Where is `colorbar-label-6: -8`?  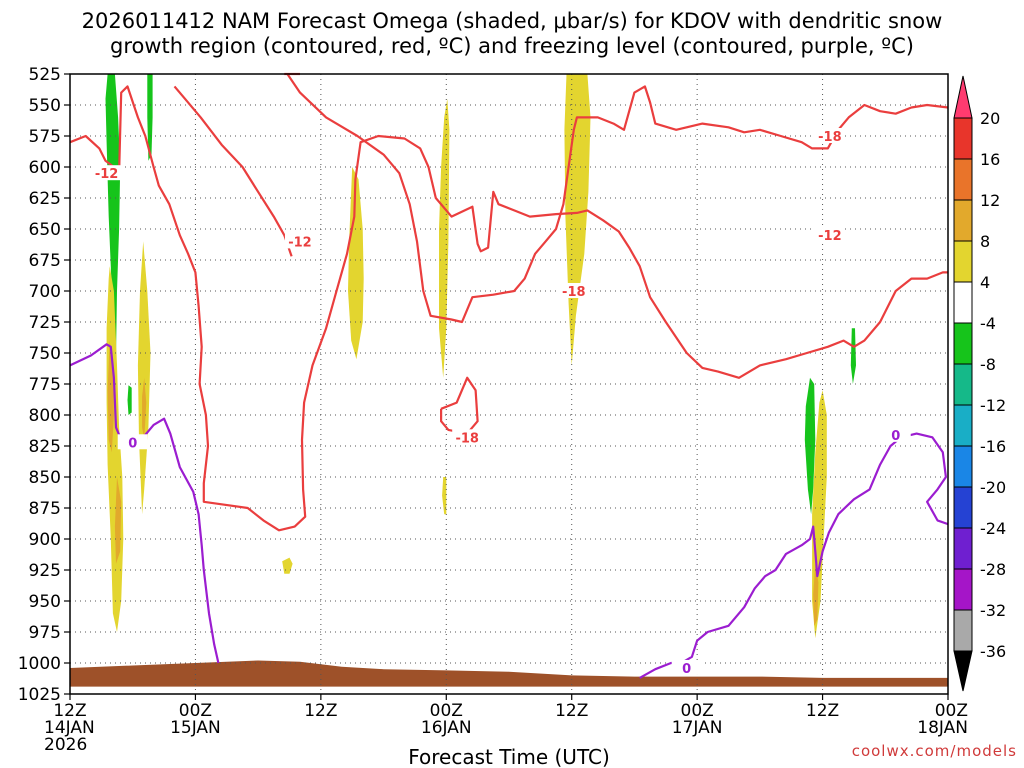
colorbar-label-6: -8 is located at coordinates (988, 364).